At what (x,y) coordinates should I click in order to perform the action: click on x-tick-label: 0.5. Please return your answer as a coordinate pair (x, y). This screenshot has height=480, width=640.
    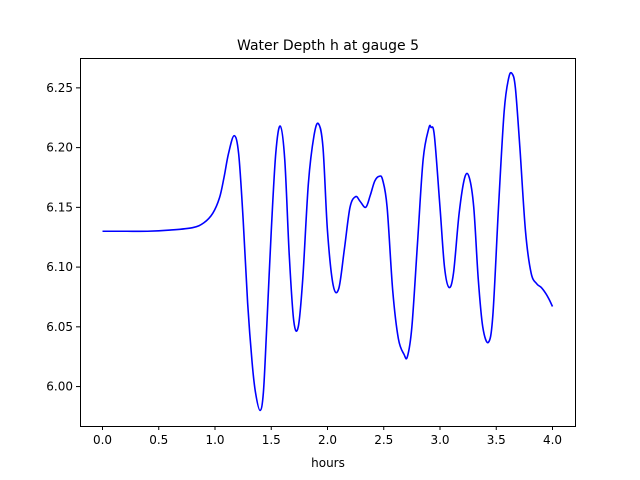
    Looking at the image, I should click on (158, 440).